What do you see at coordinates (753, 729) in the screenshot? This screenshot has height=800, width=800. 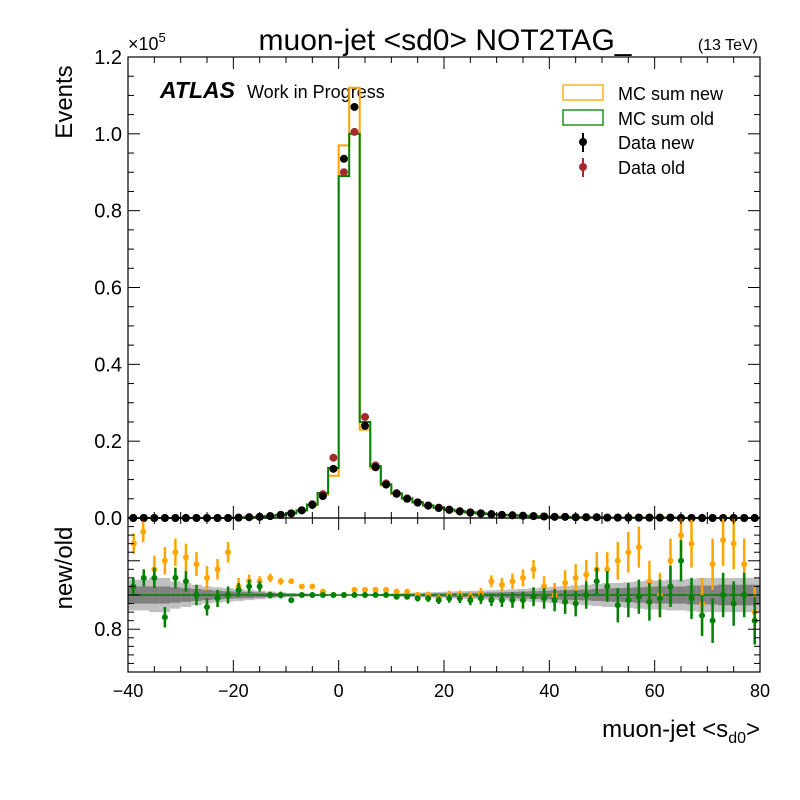 I see `x-axis-label-suffix: >` at bounding box center [753, 729].